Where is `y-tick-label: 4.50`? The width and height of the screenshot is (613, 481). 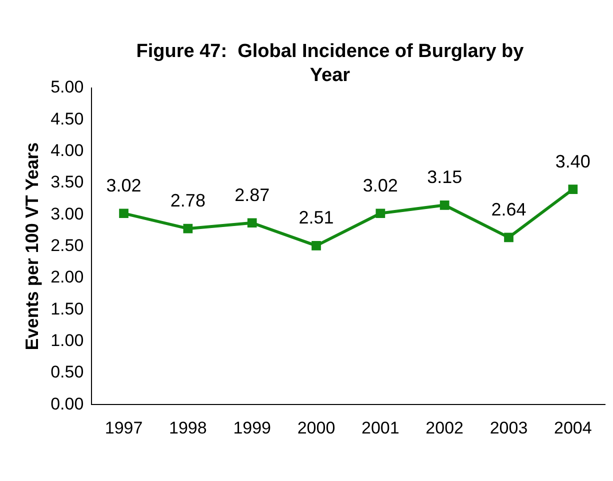
y-tick-label: 4.50 is located at coordinates (67, 118).